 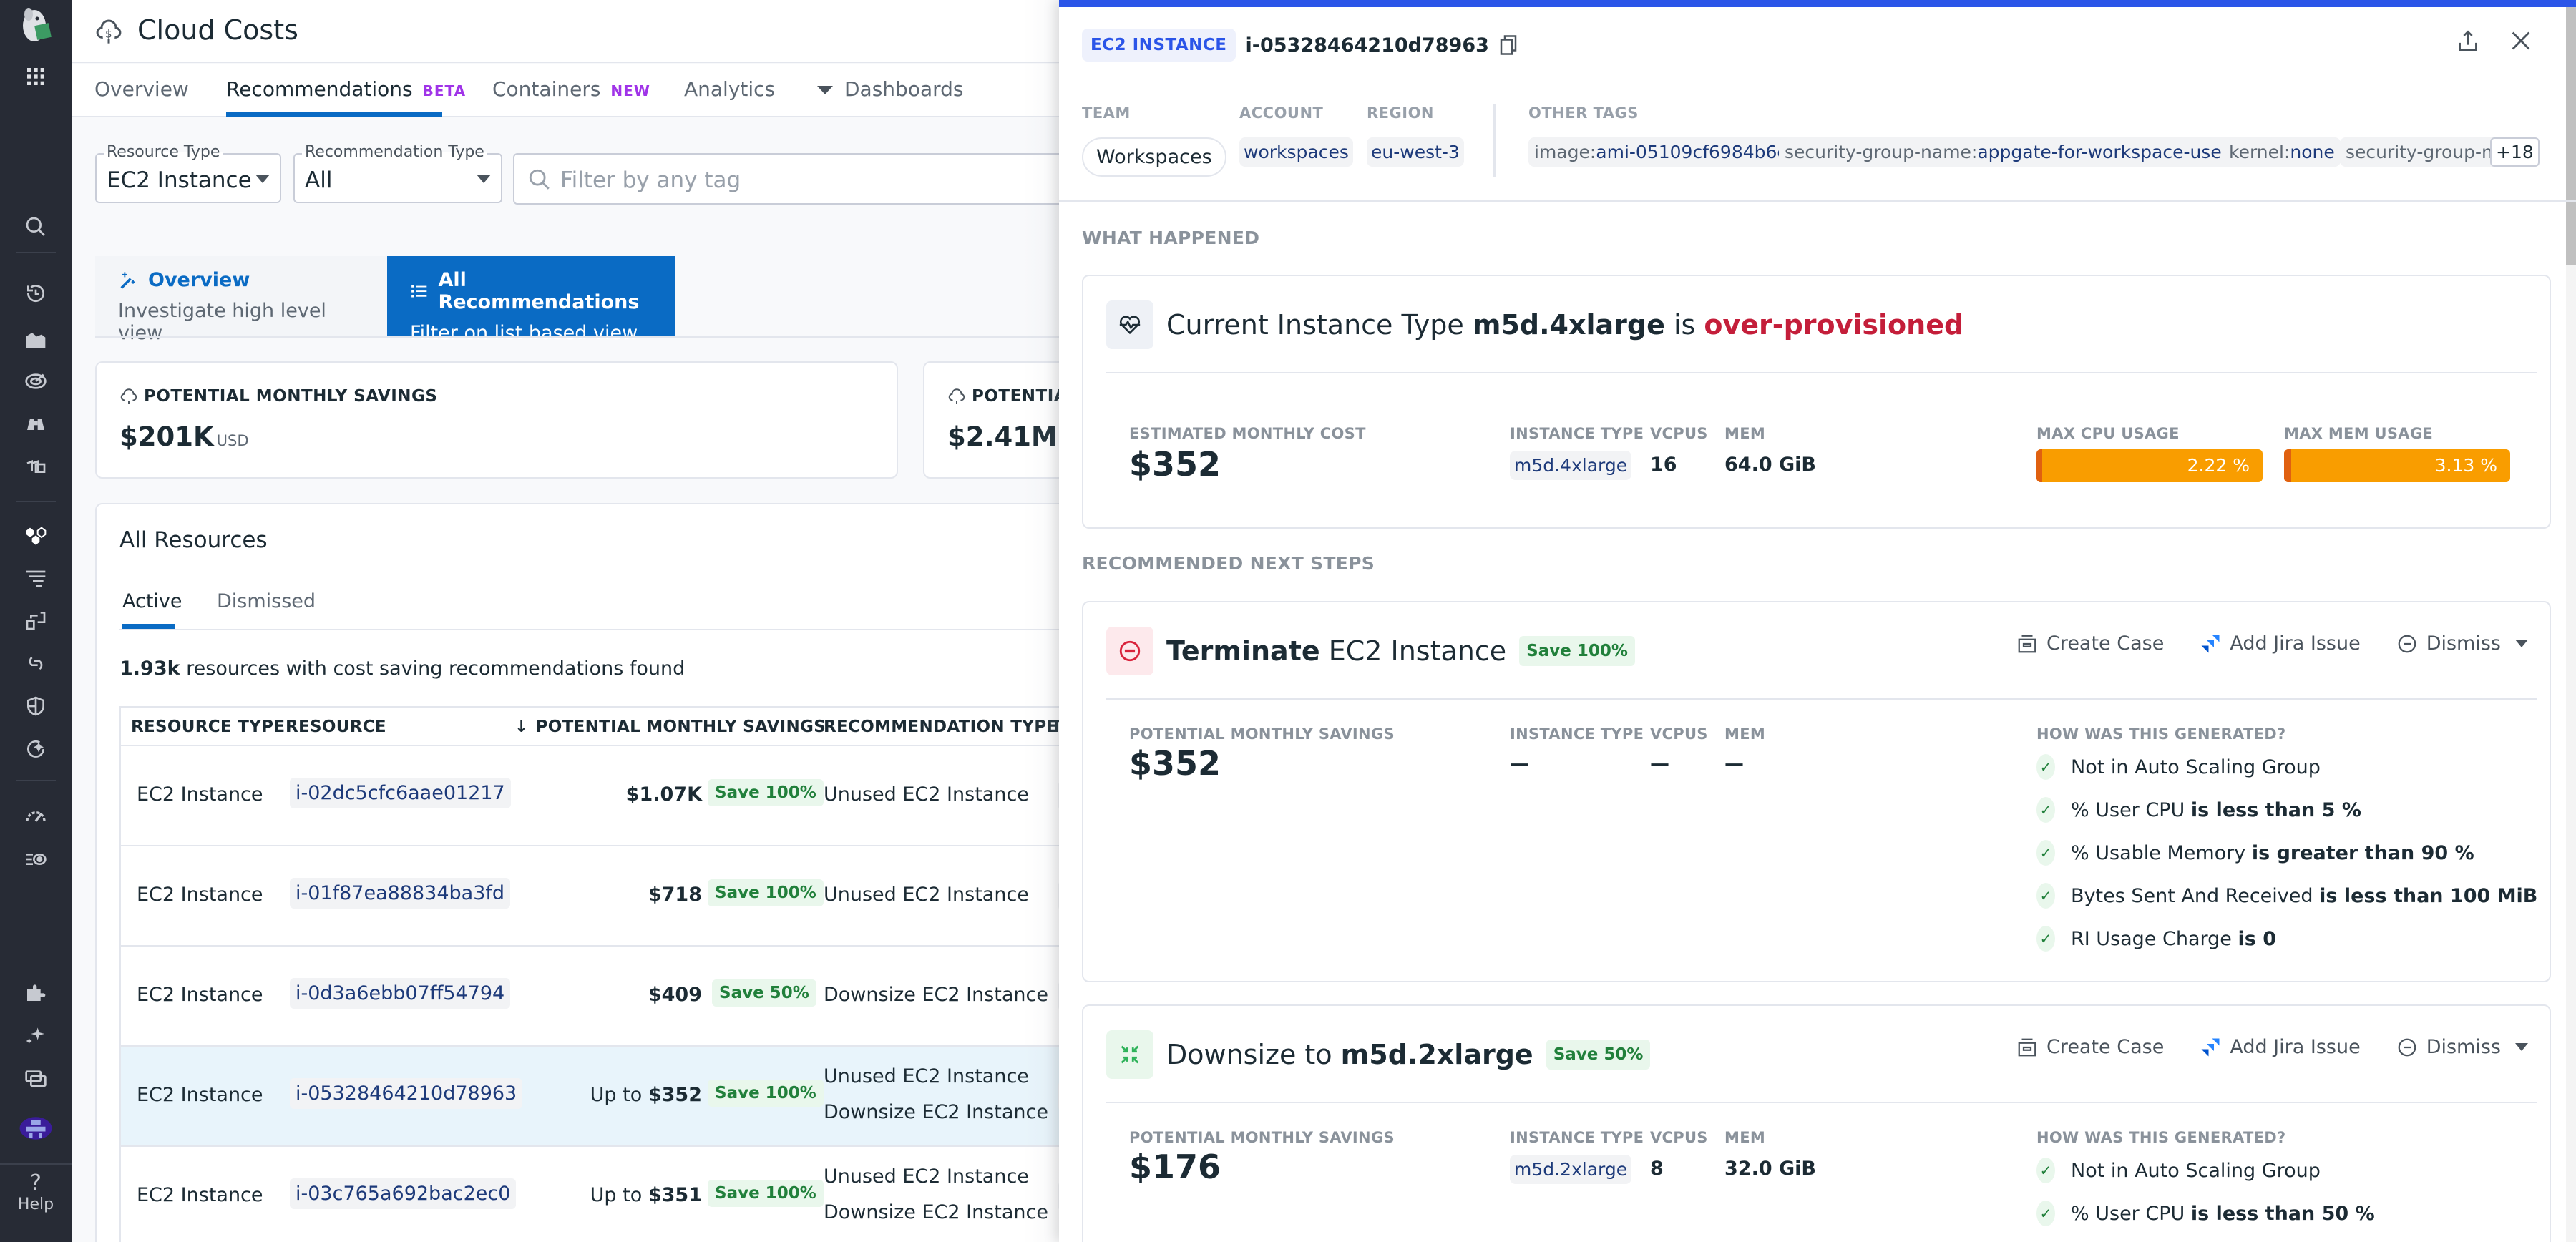 I want to click on tab-dashboards: Dashboards, so click(x=890, y=89).